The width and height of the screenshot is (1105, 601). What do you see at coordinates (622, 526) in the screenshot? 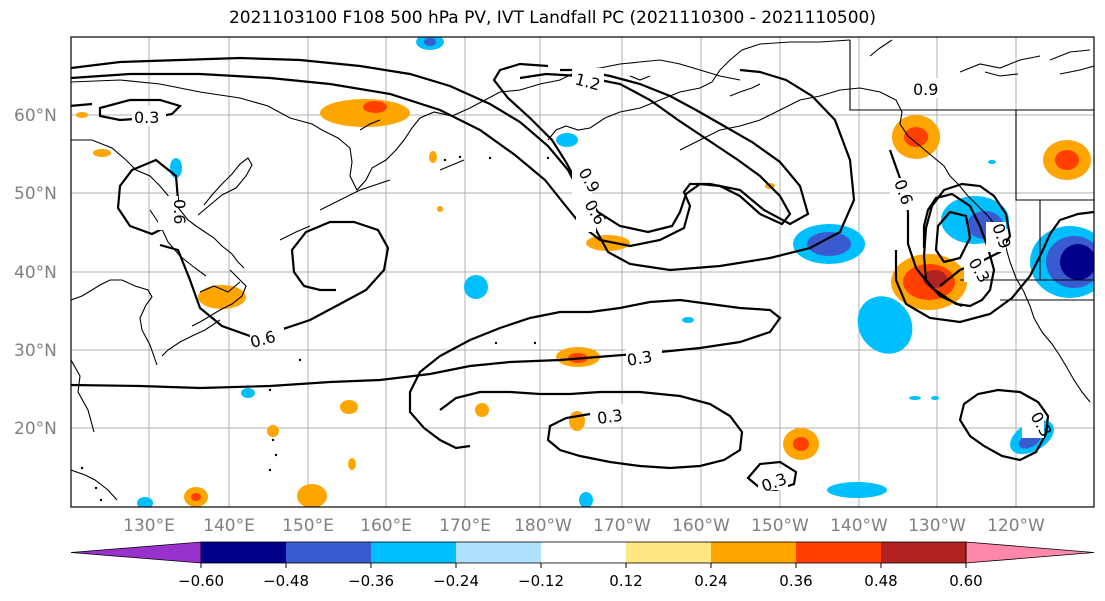
I see `lon-label: 170°W` at bounding box center [622, 526].